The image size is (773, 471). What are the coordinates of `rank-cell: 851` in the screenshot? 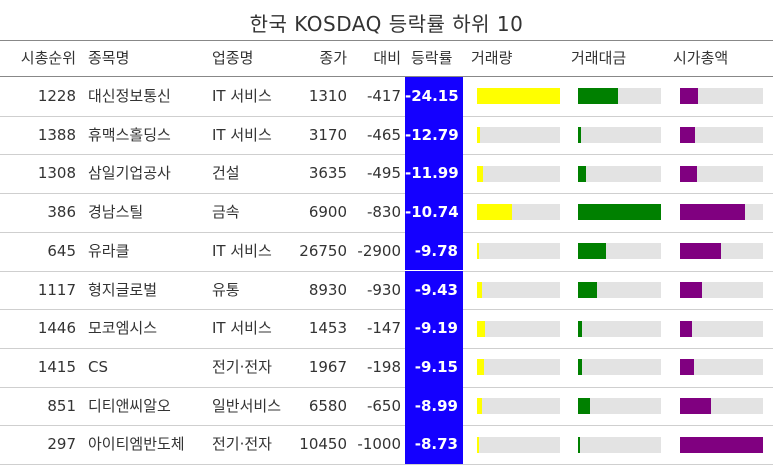 It's located at (61, 405).